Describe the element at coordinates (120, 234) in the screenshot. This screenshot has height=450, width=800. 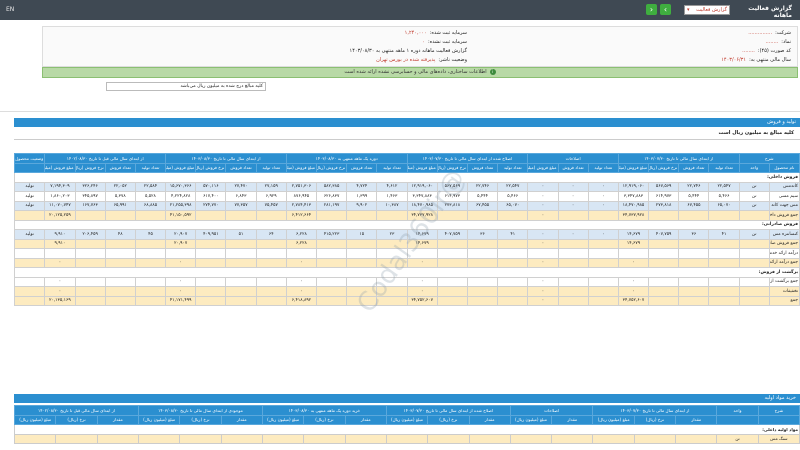
I see `table-cell: ۴۸` at that location.